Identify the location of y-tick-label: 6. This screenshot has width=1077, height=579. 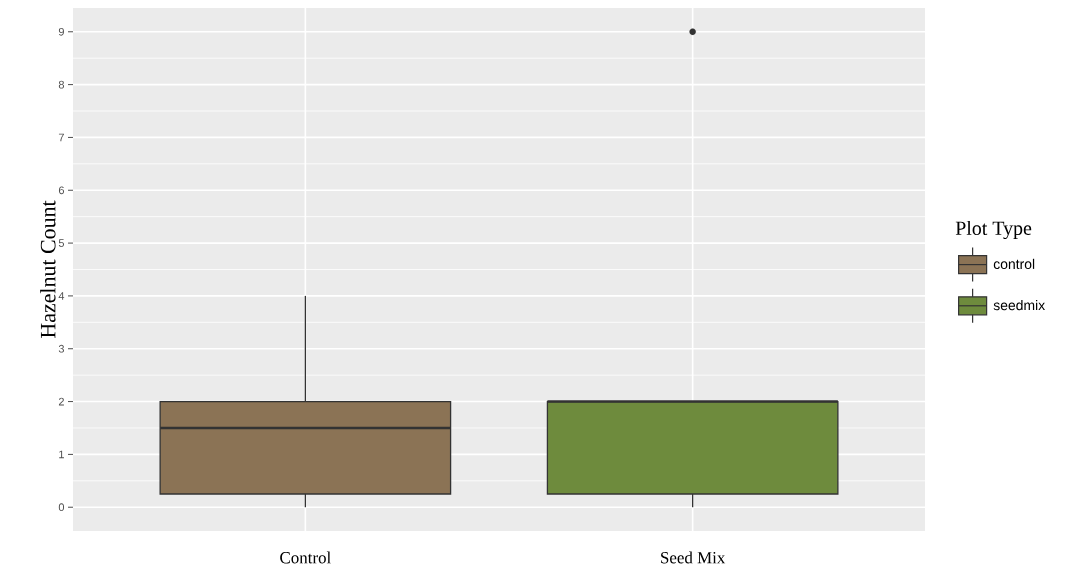
(61, 190).